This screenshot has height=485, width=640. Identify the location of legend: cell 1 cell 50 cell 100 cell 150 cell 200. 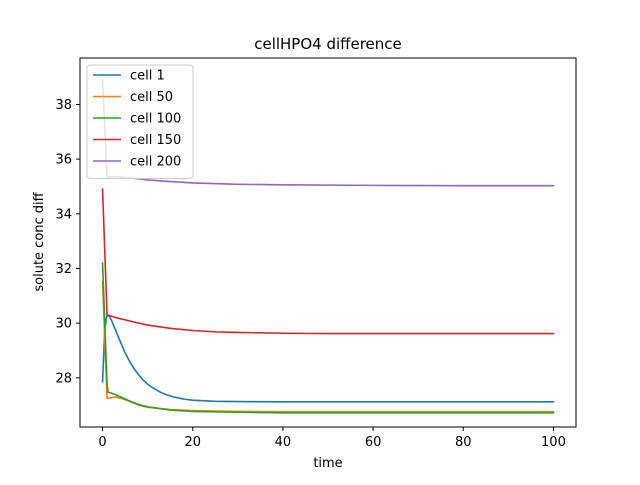
(140, 121).